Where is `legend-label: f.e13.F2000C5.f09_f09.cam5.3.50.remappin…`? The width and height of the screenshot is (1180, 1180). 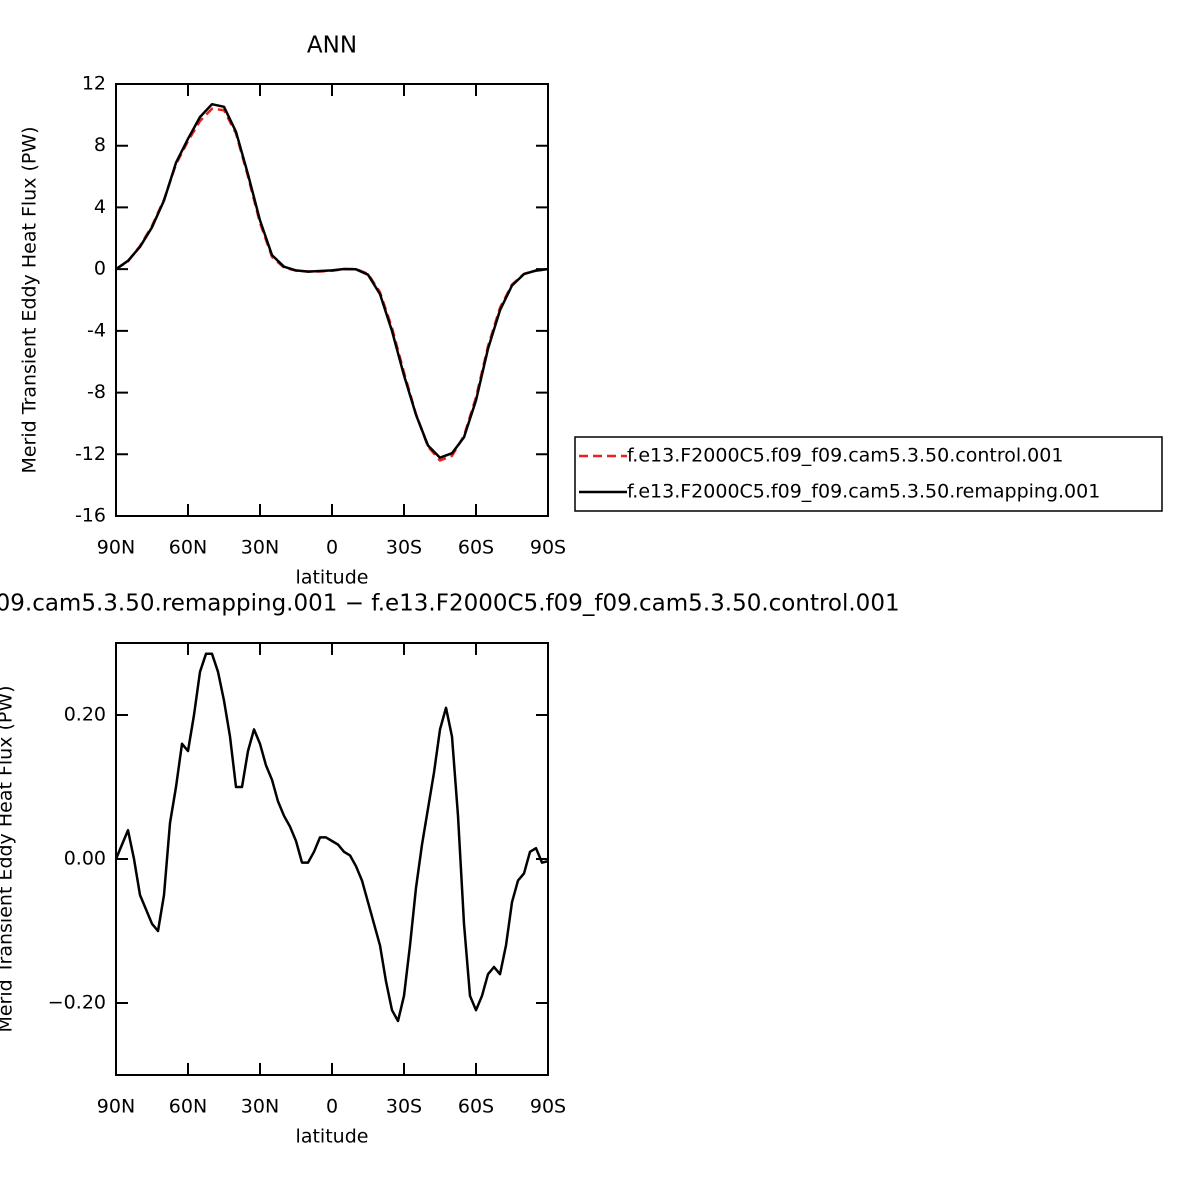 legend-label: f.e13.F2000C5.f09_f09.cam5.3.50.remappin… is located at coordinates (863, 492).